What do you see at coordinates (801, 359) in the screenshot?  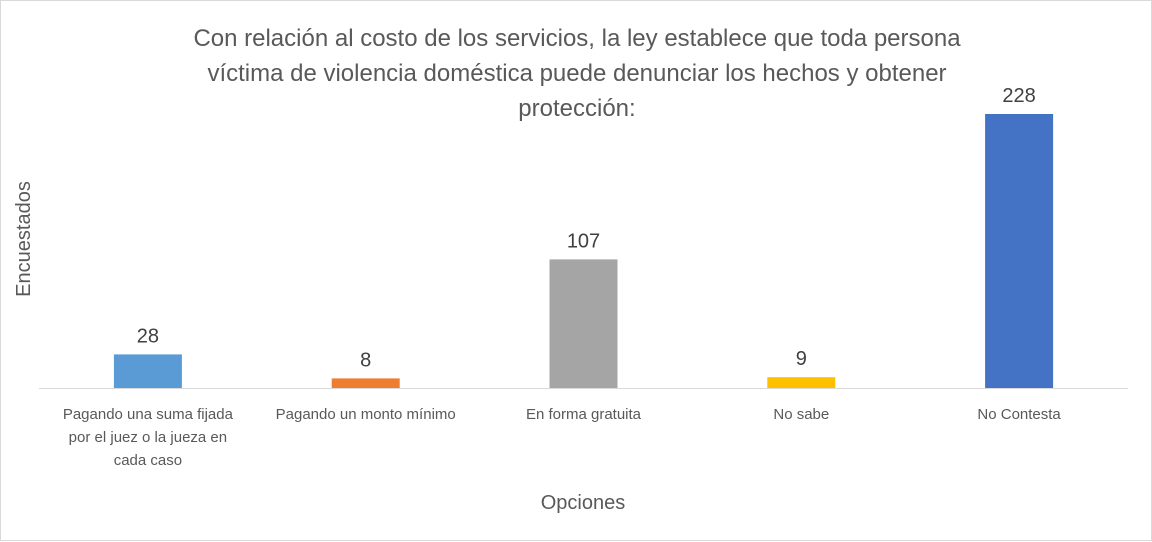 I see `data-label-4: 9` at bounding box center [801, 359].